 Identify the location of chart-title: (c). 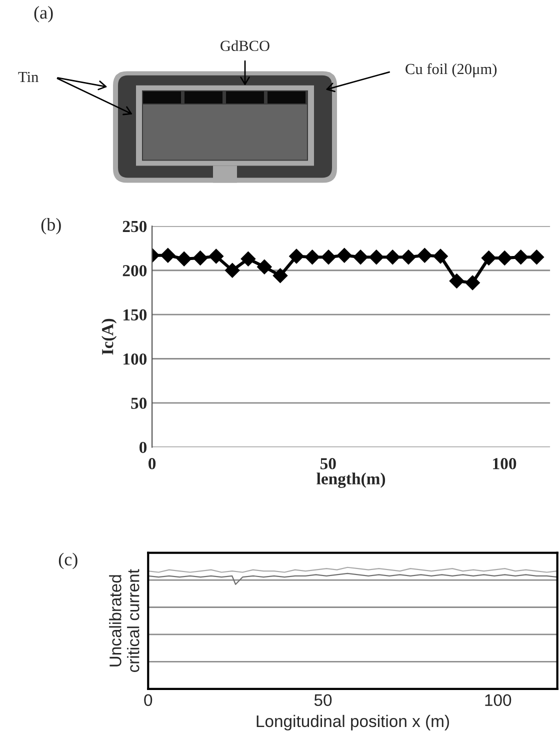
(68, 561).